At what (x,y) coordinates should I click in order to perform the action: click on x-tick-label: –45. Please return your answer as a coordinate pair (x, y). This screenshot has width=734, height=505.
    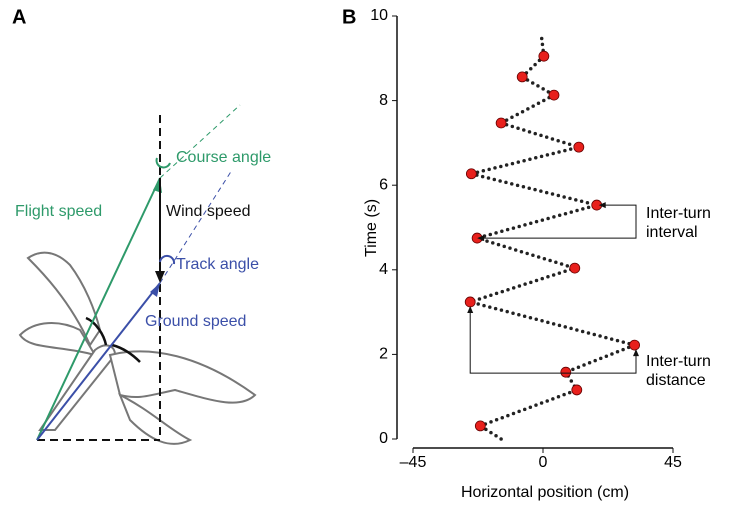
    Looking at the image, I should click on (413, 462).